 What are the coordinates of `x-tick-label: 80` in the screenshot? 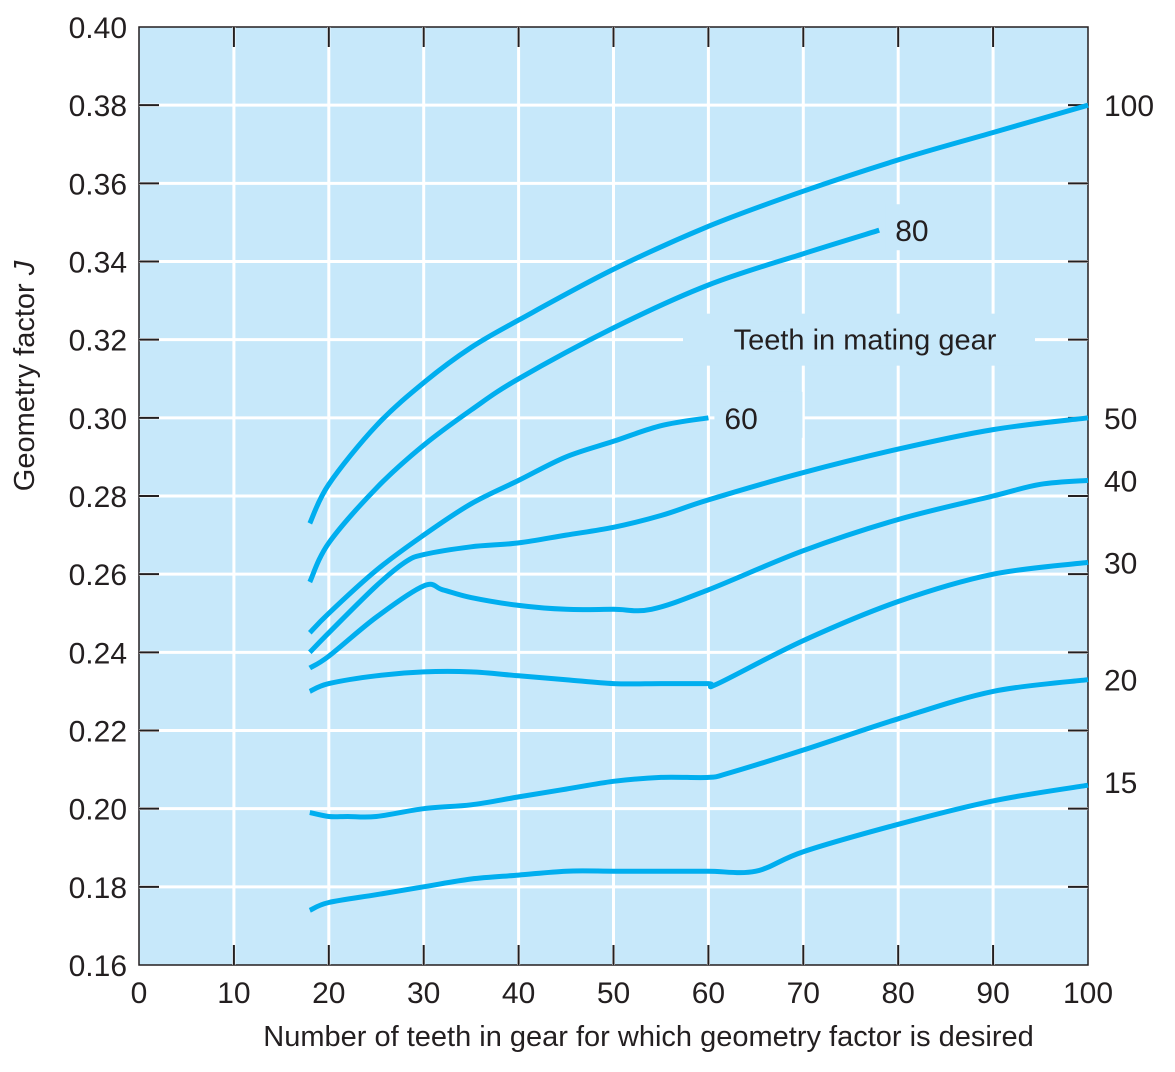 It's located at (898, 993).